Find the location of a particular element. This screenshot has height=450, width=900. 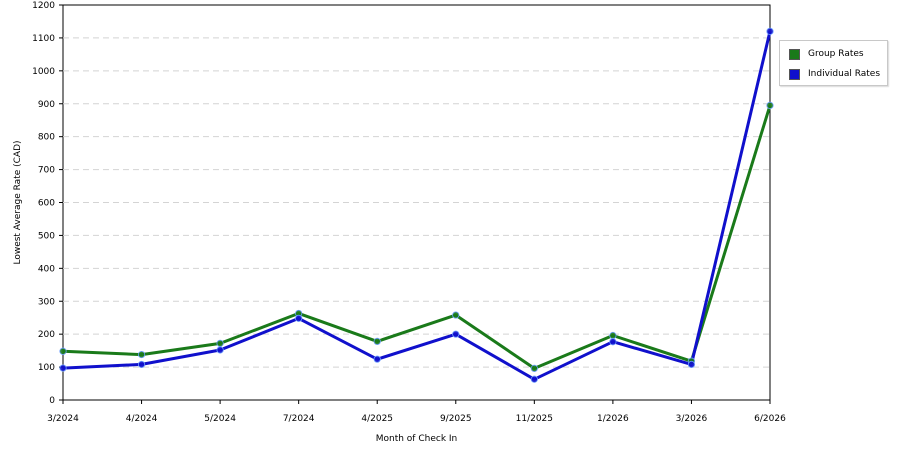

y-tick-label: 1100 is located at coordinates (43, 39).